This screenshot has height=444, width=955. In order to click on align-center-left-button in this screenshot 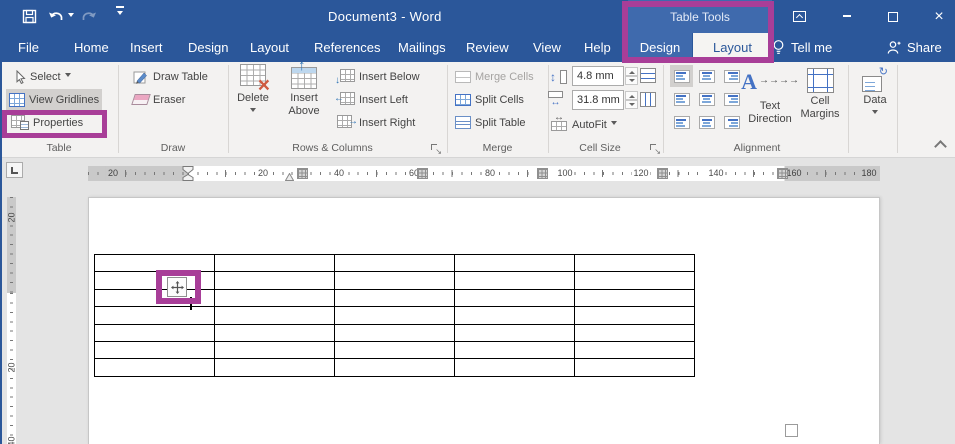, I will do `click(681, 99)`.